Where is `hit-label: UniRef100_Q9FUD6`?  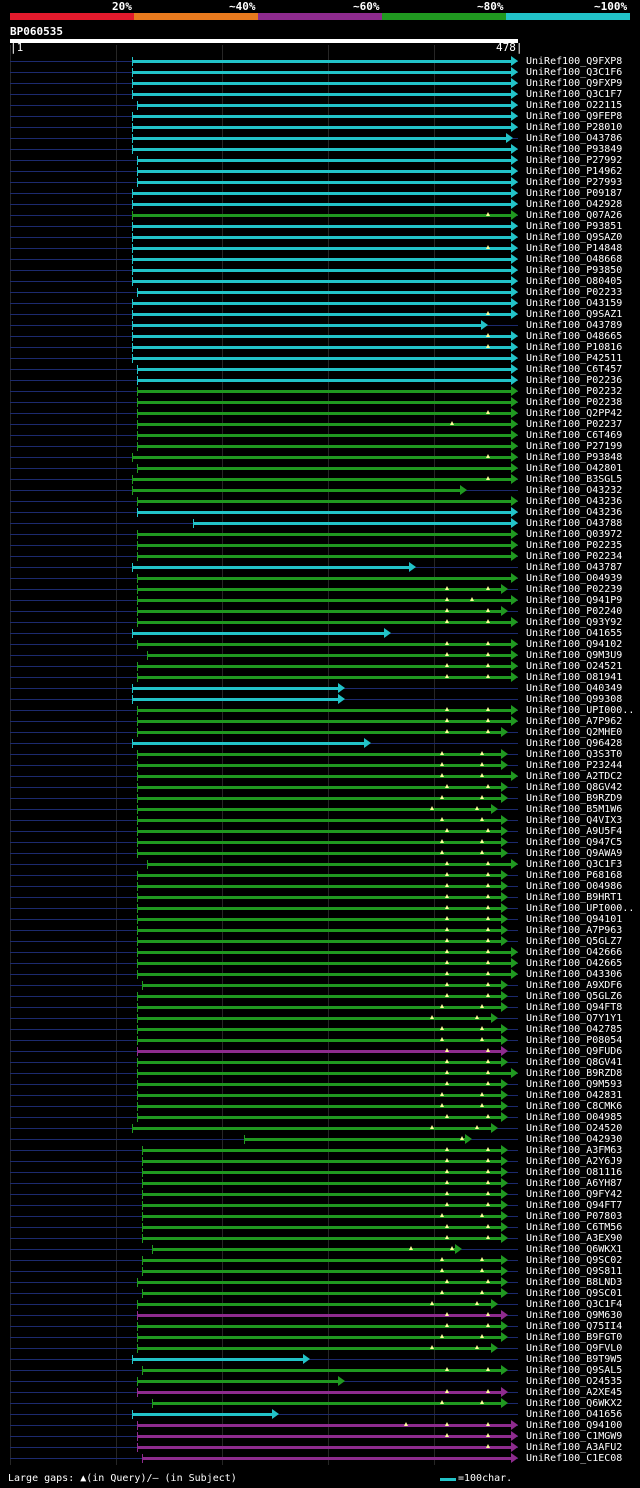 hit-label: UniRef100_Q9FUD6 is located at coordinates (574, 1051).